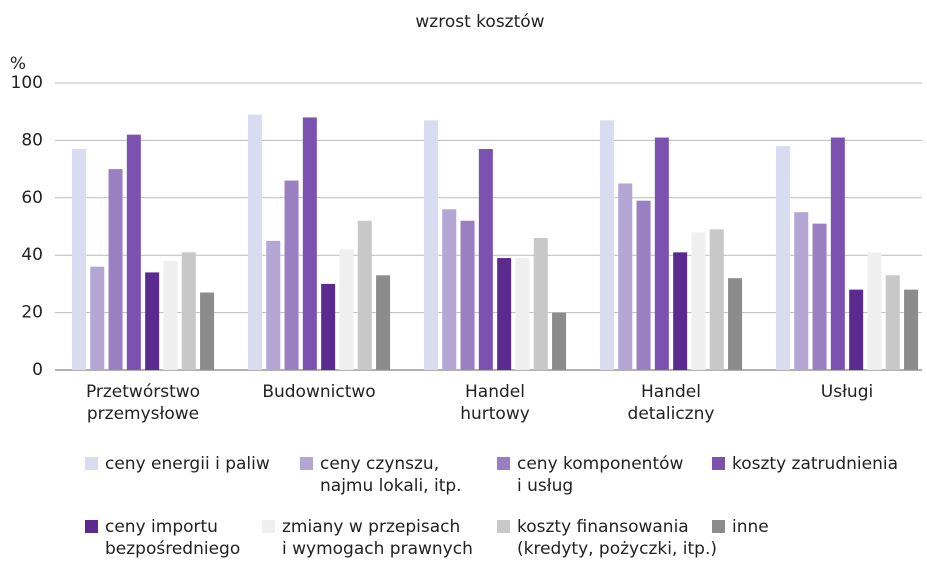 This screenshot has width=927, height=568. Describe the element at coordinates (479, 22) in the screenshot. I see `chart-title: wzrost kosztów` at that location.